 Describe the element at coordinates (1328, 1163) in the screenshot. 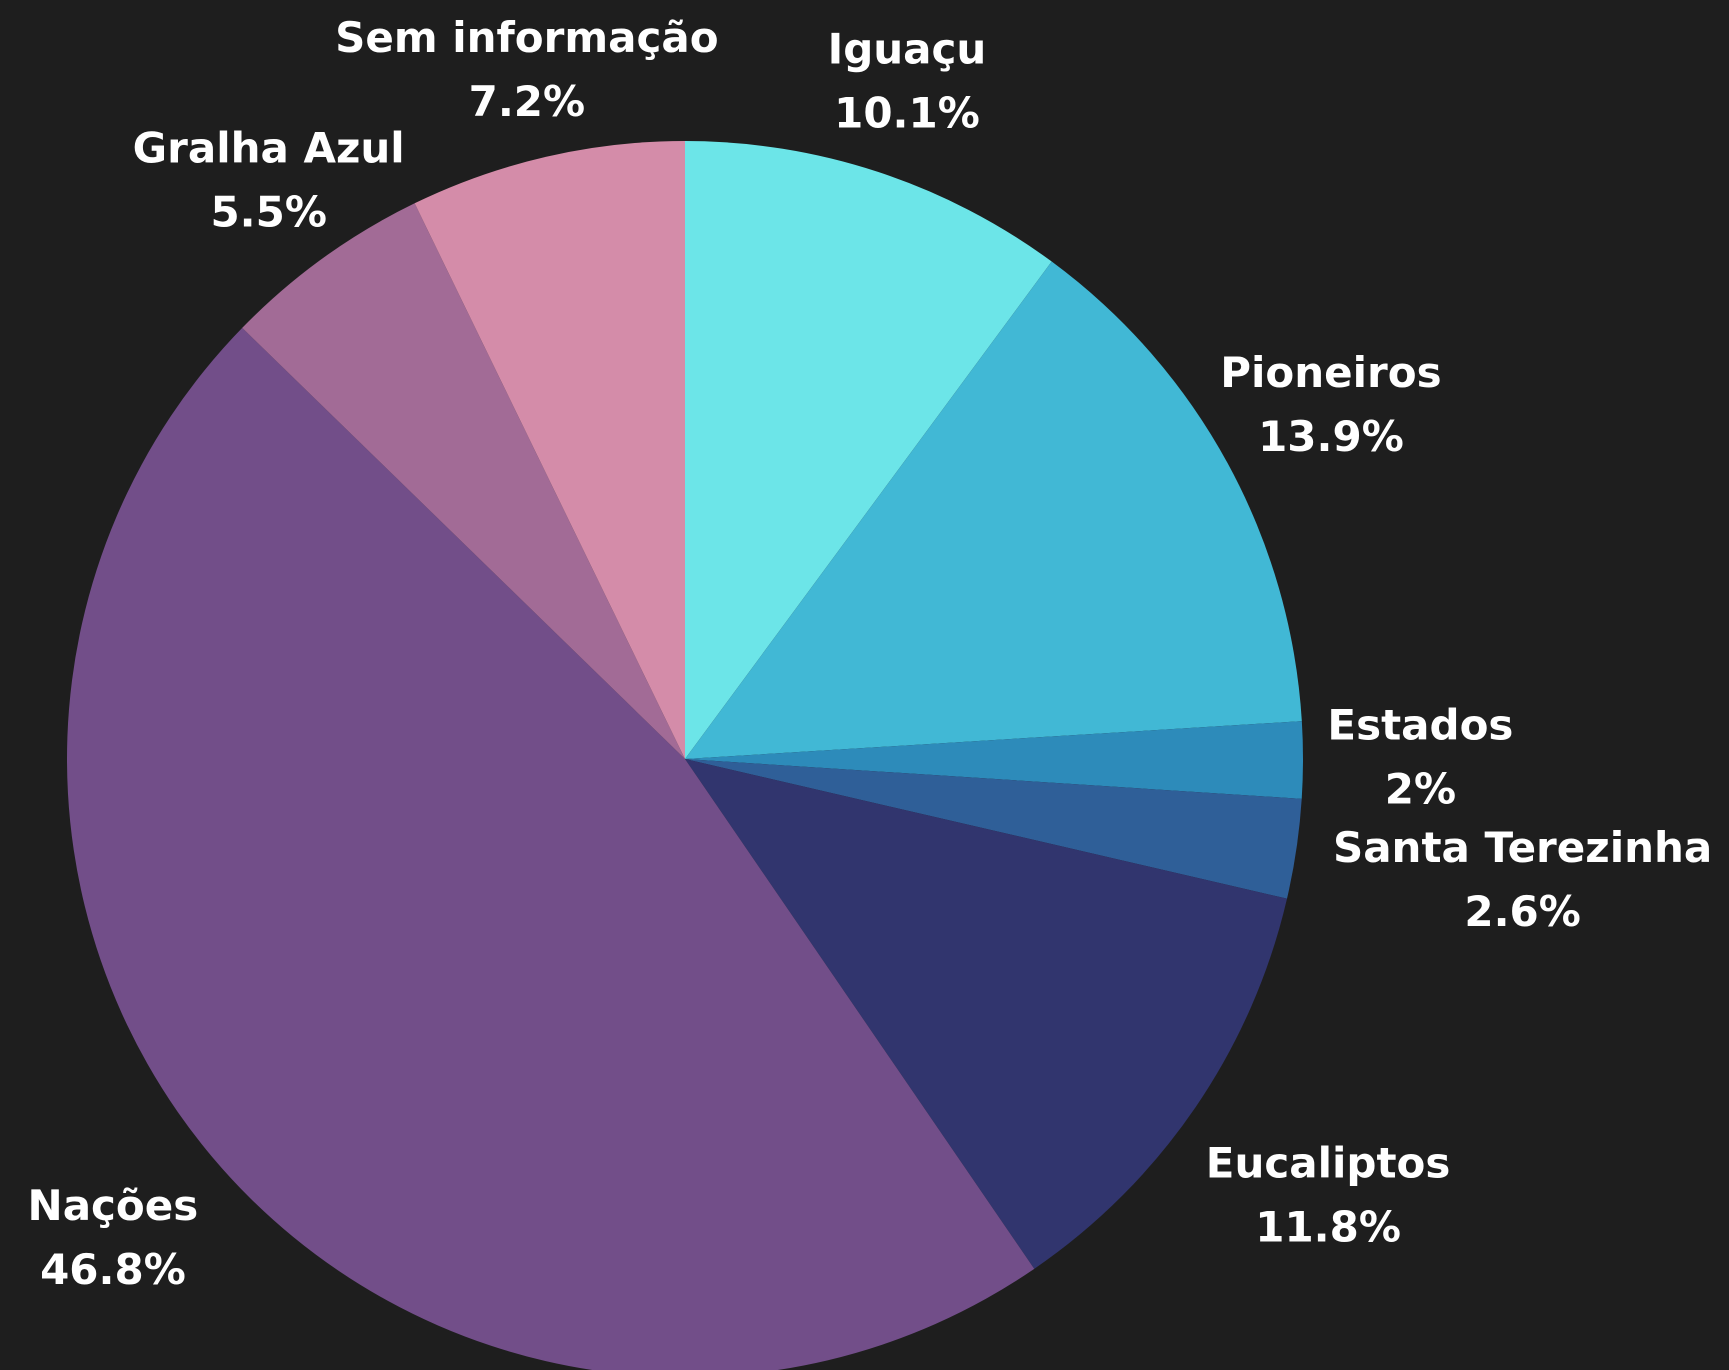

I see `slice-label: Eucaliptos` at that location.